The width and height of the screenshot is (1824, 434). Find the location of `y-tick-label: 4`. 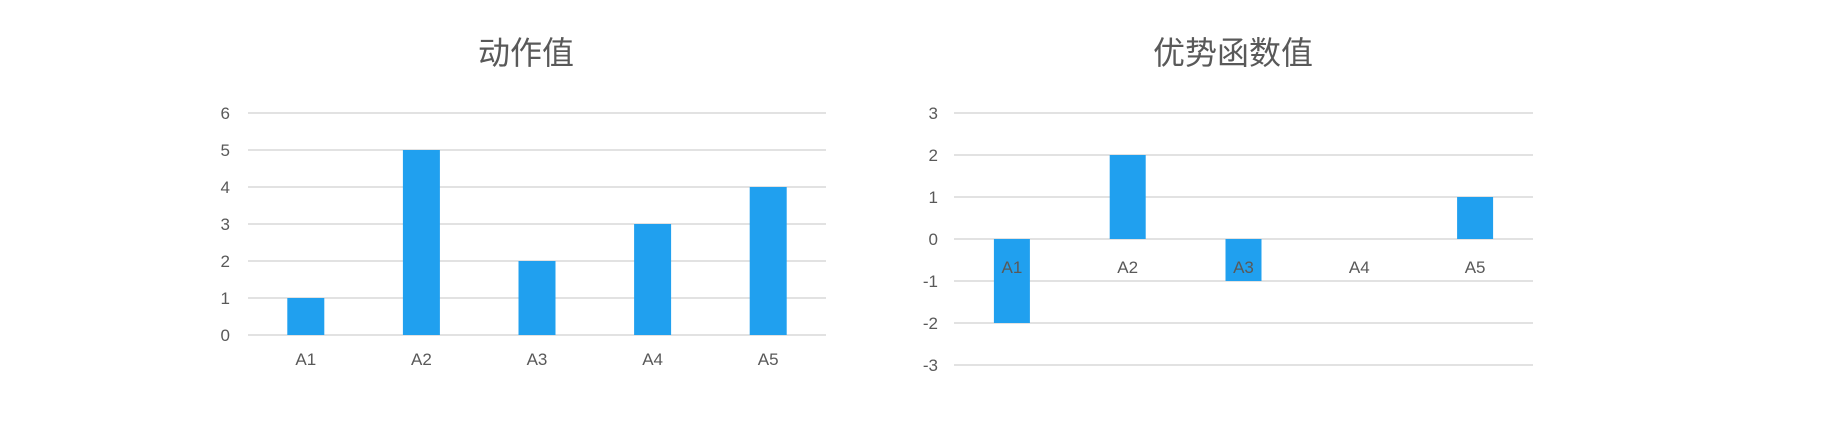

y-tick-label: 4 is located at coordinates (225, 187).